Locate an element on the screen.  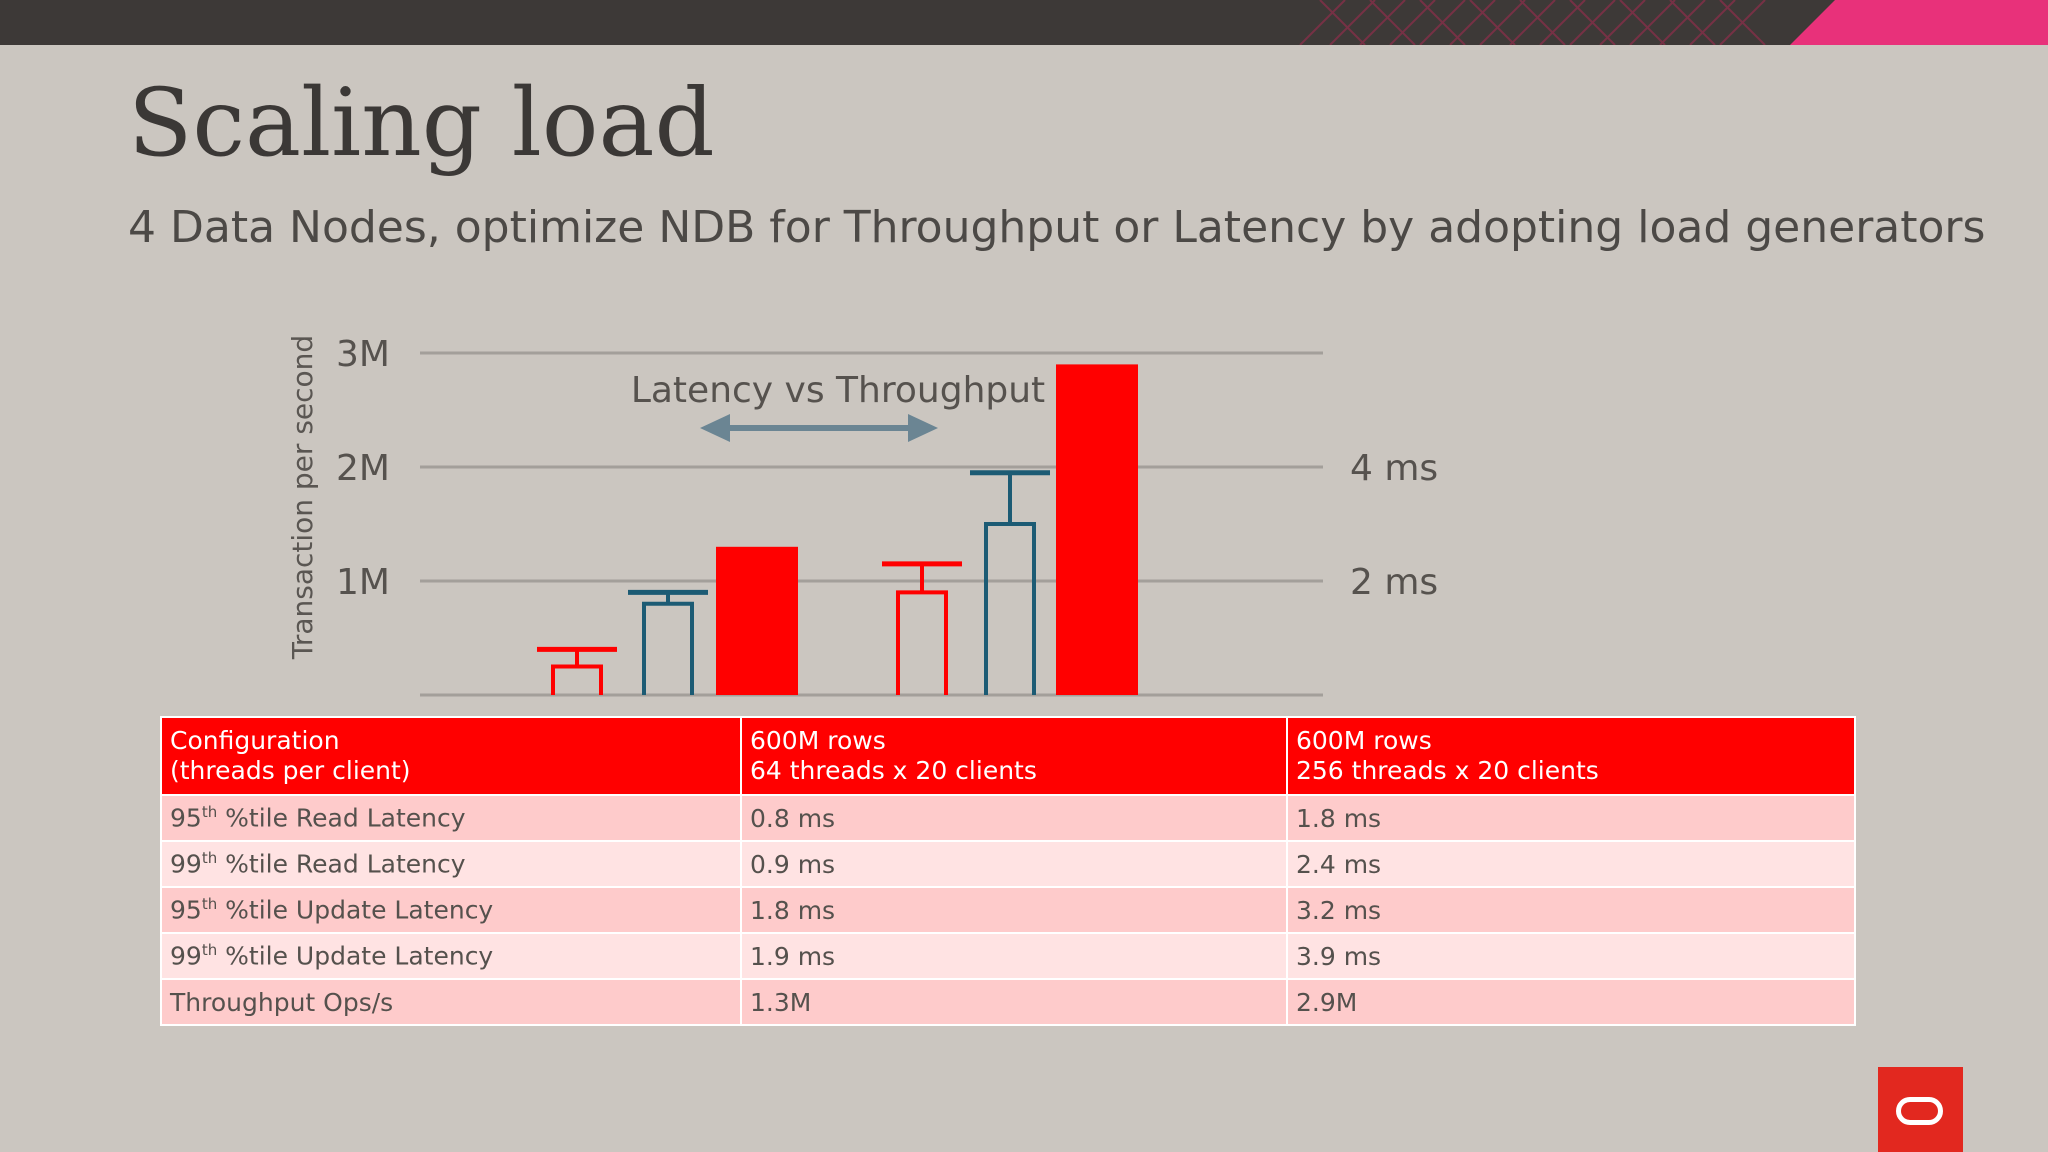
logo-ring is located at coordinates (1919, 1111).